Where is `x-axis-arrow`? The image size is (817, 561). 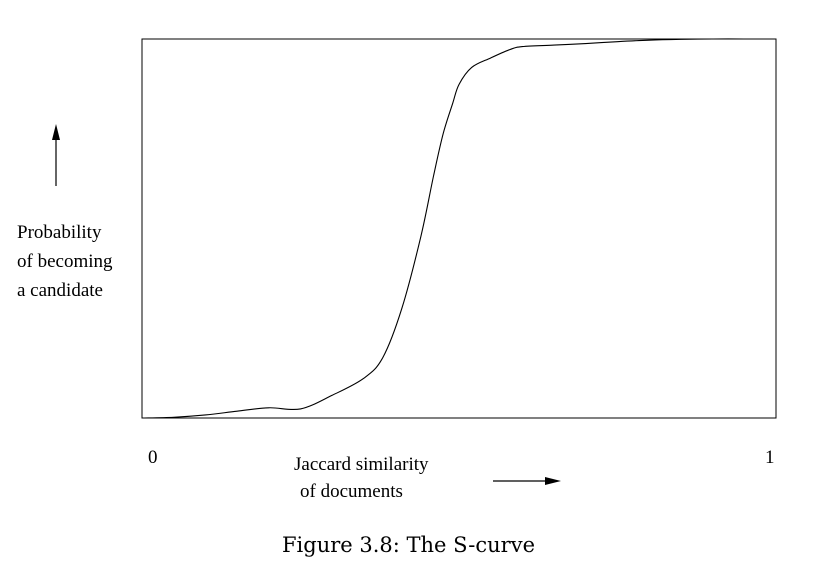
x-axis-arrow is located at coordinates (527, 481).